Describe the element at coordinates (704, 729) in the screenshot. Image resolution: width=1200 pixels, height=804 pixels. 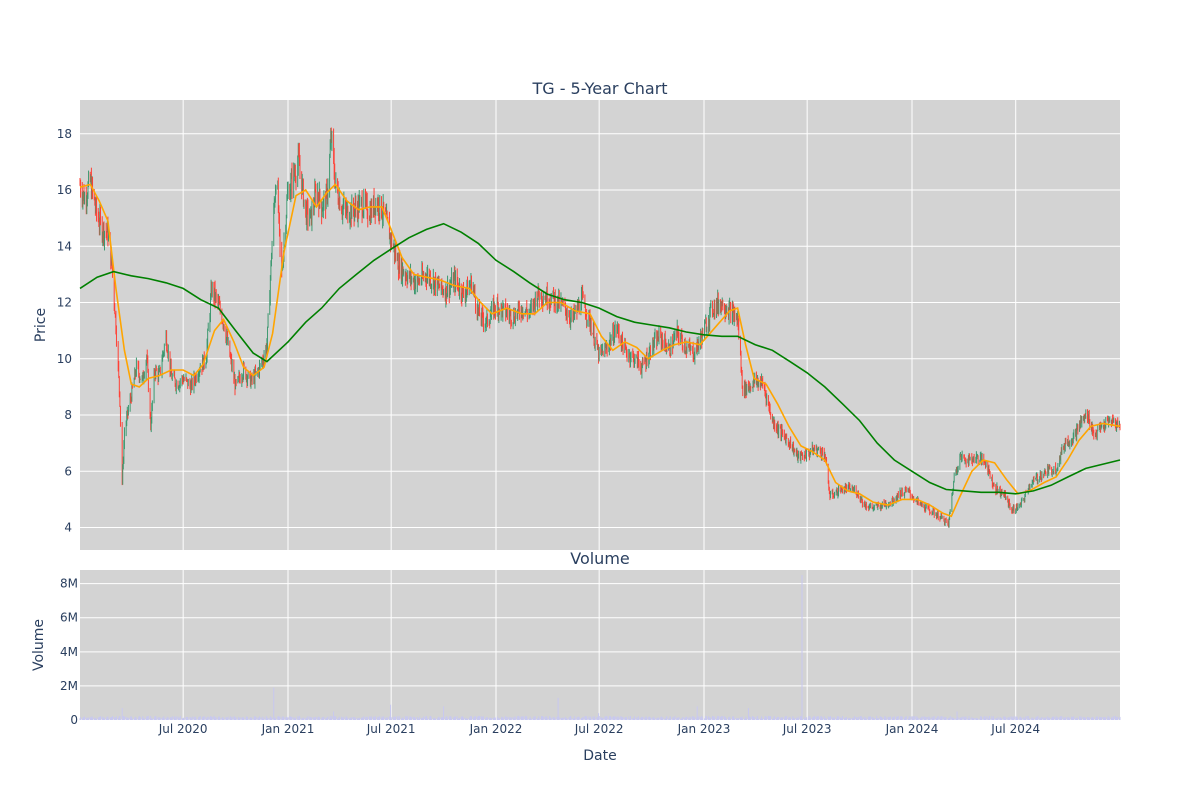
I see `x-tick-label: Jan 2023` at that location.